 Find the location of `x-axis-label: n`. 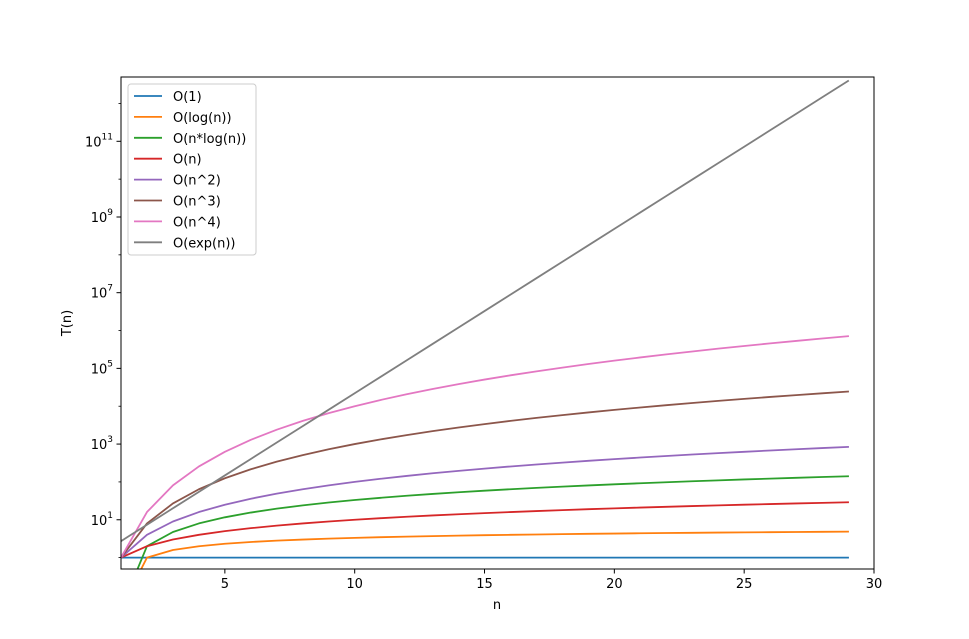

x-axis-label: n is located at coordinates (497, 605).